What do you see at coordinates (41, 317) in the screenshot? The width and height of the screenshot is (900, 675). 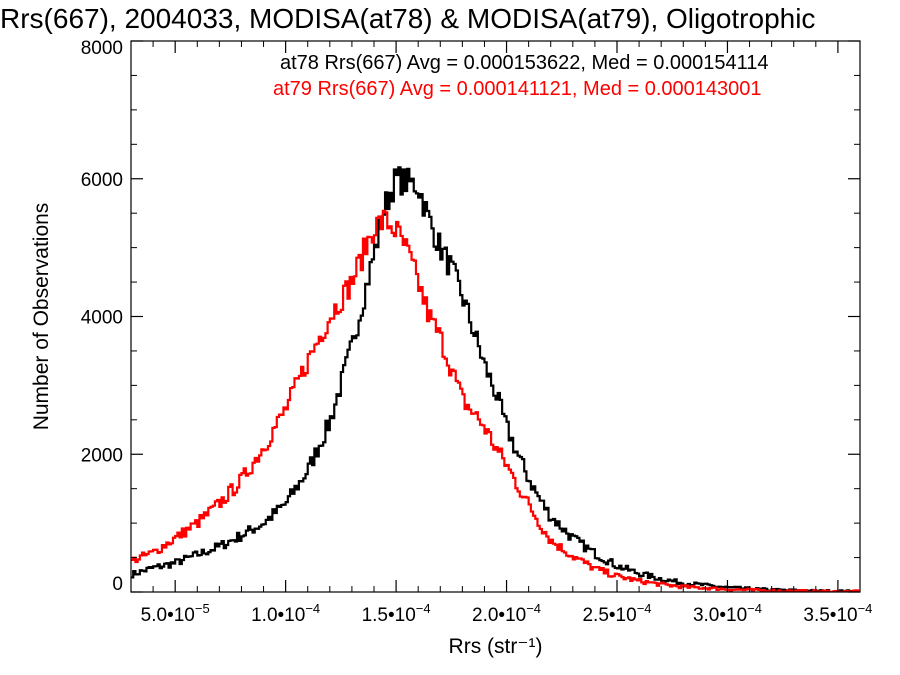 I see `y-axis-label: Number of Observations` at bounding box center [41, 317].